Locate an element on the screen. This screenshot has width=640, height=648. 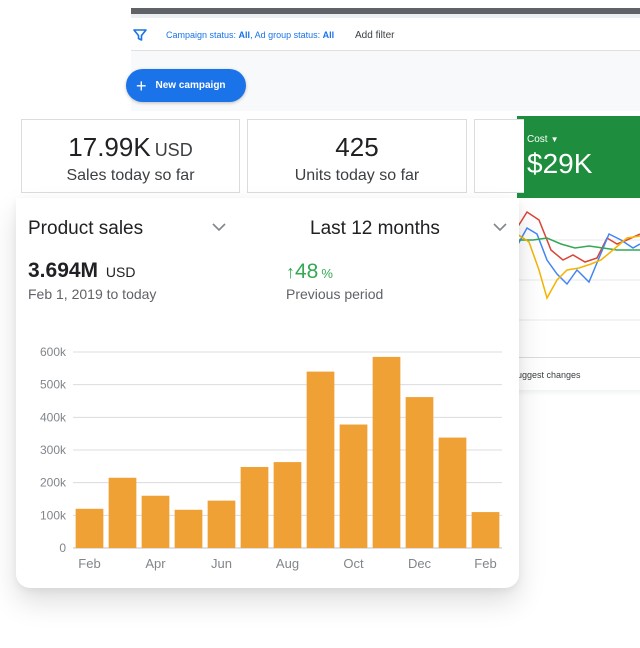
date-range: Feb 1, 2019 to today is located at coordinates (92, 294).